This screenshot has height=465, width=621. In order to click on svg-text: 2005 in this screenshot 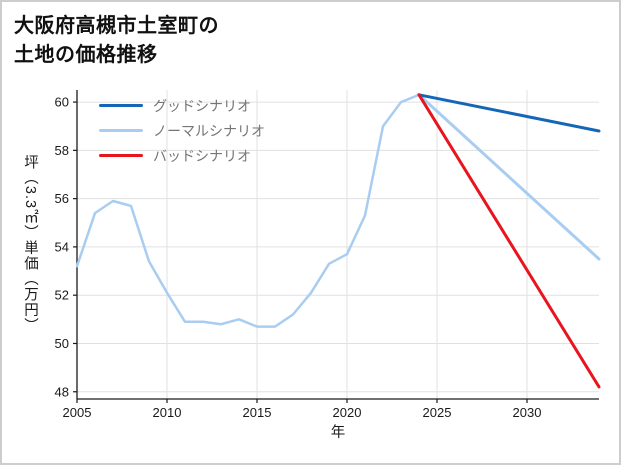, I will do `click(77, 412)`.